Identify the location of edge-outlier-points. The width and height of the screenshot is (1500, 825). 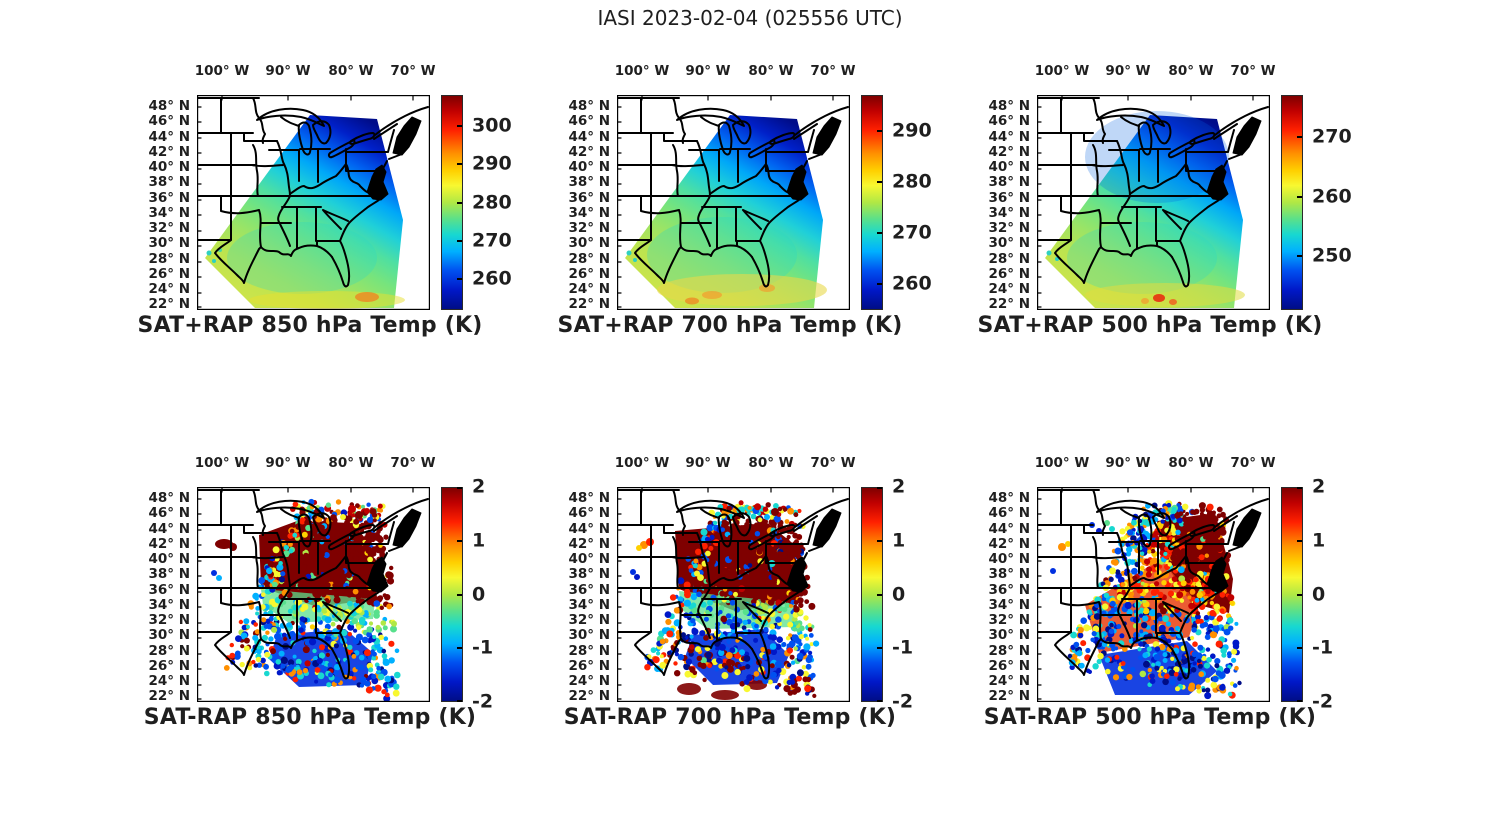
(704, 544).